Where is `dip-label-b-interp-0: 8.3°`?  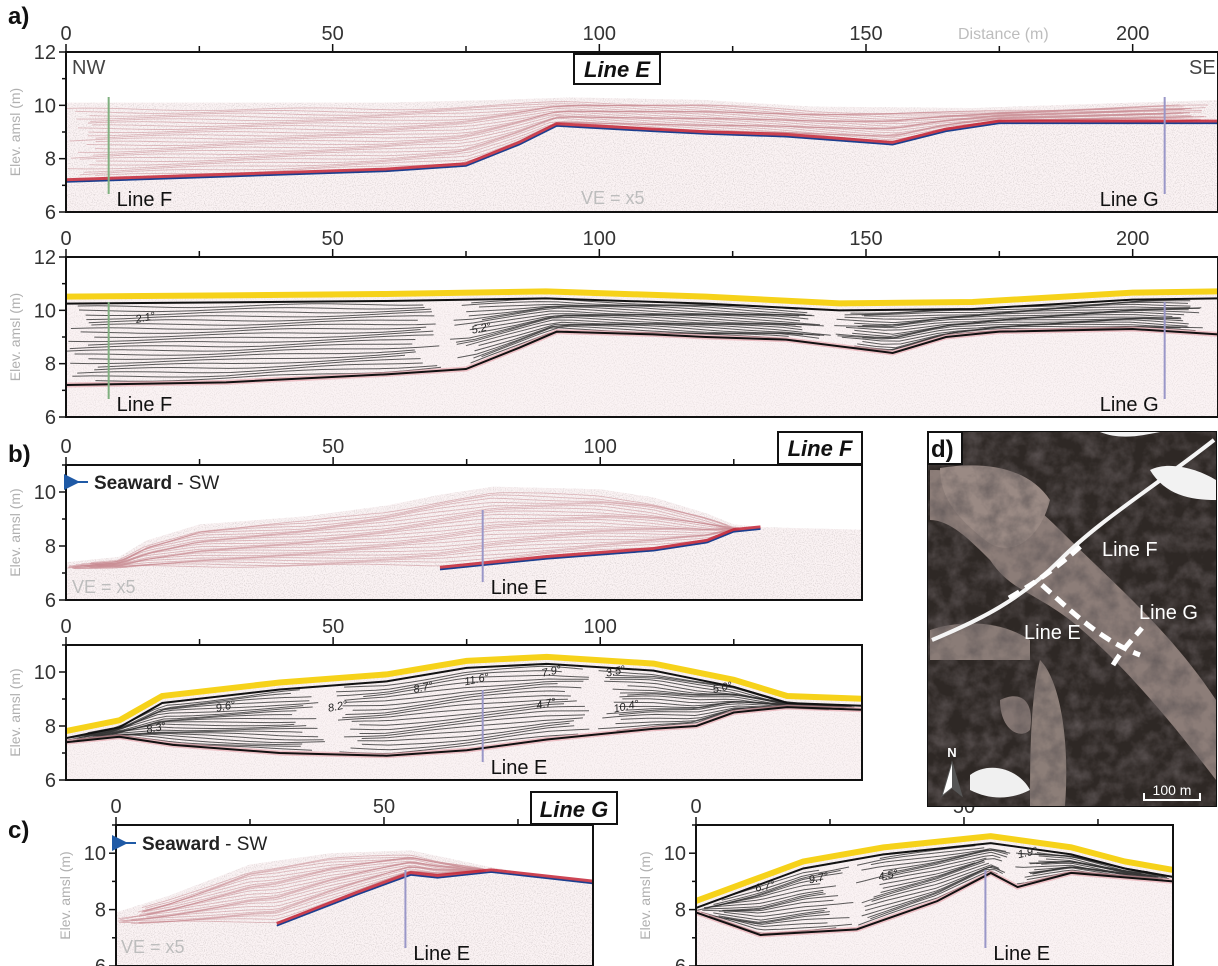
dip-label-b-interp-0: 8.3° is located at coordinates (156, 728).